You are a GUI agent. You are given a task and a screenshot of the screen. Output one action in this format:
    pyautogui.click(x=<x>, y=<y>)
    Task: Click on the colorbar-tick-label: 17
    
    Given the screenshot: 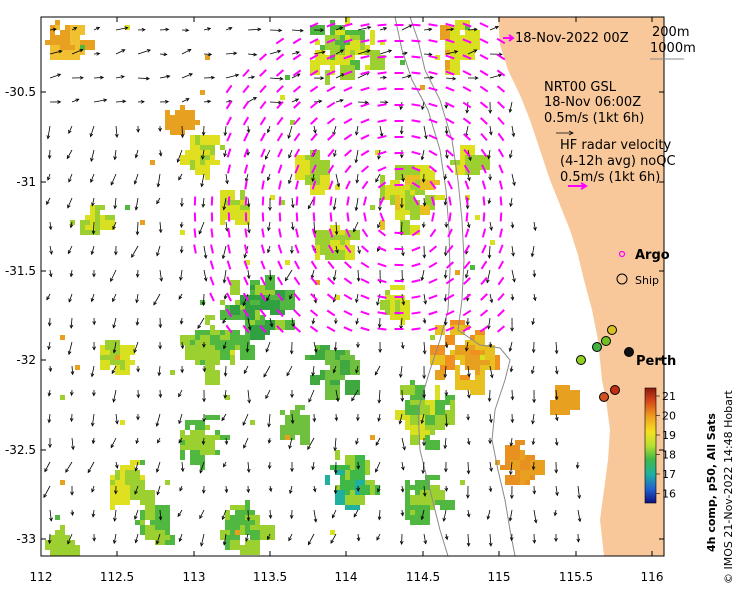 What is the action you would take?
    pyautogui.click(x=669, y=474)
    